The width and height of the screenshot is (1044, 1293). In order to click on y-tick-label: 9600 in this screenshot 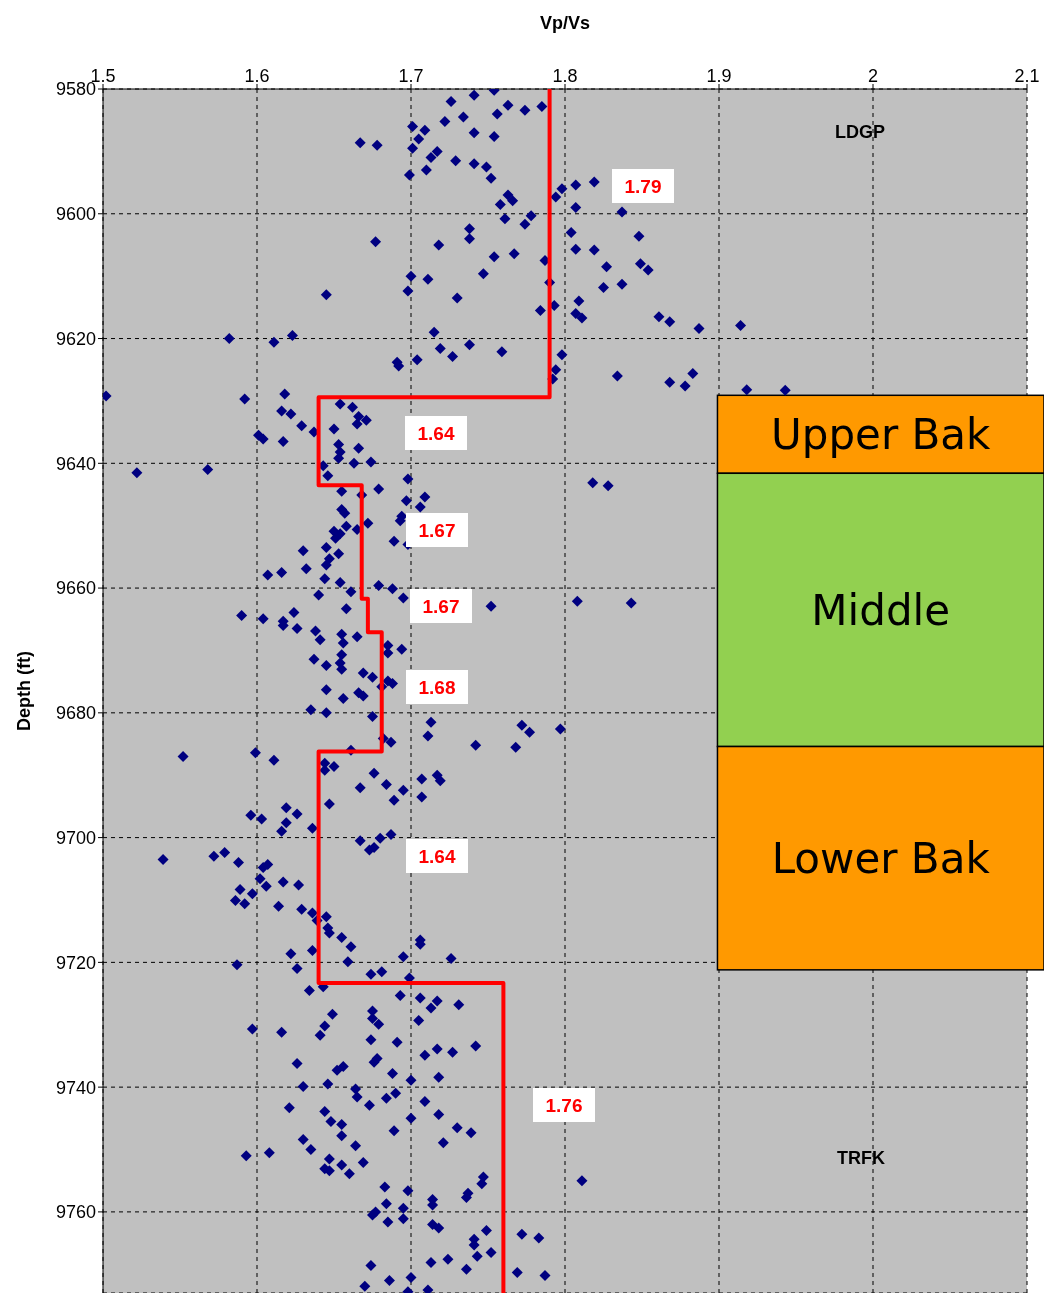, I will do `click(75, 214)`.